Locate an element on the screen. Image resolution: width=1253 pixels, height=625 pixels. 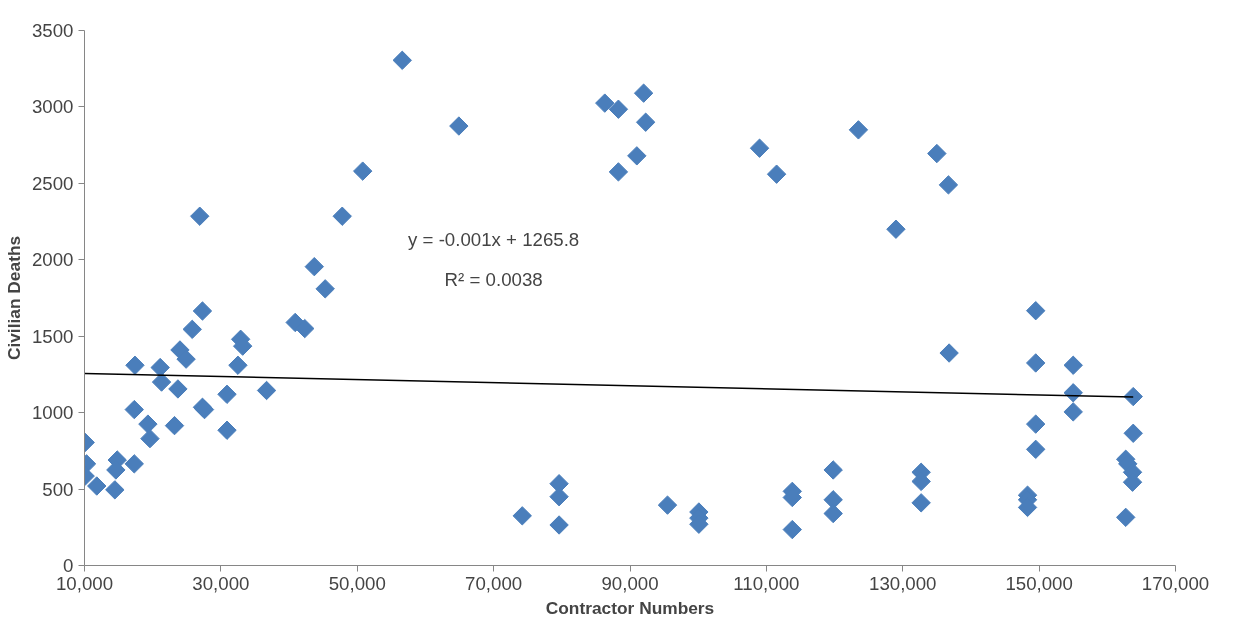
y-tick-label: 1000 is located at coordinates (53, 413).